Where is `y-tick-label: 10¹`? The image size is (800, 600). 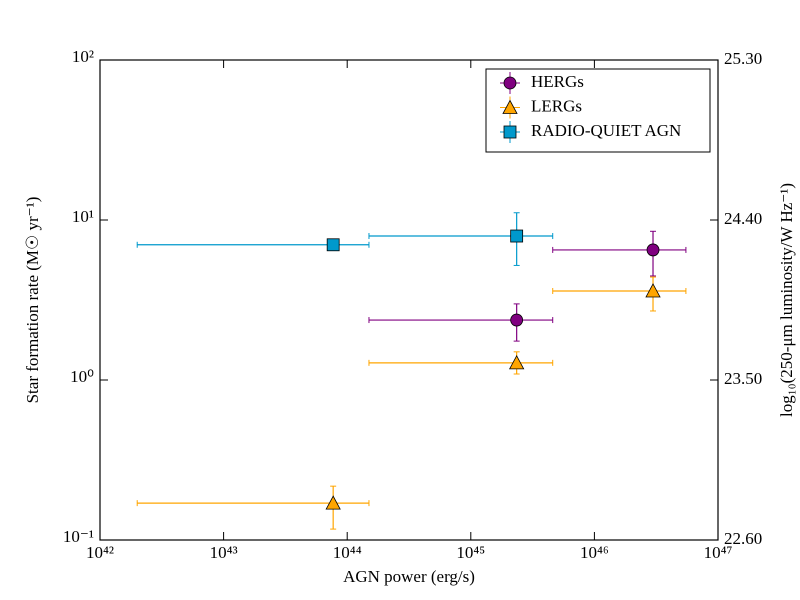 y-tick-label: 10¹ is located at coordinates (83, 216).